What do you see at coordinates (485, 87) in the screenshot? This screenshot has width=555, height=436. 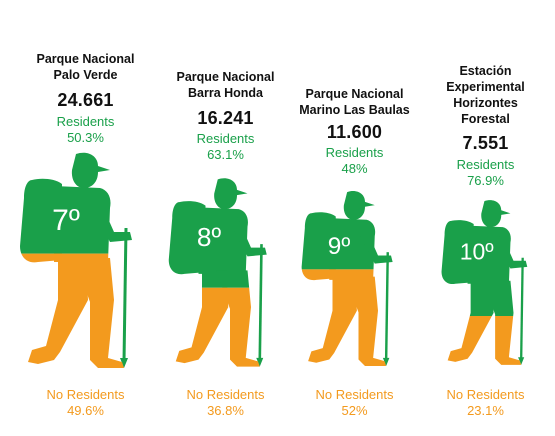 I see `park-name-line: Experimental` at bounding box center [485, 87].